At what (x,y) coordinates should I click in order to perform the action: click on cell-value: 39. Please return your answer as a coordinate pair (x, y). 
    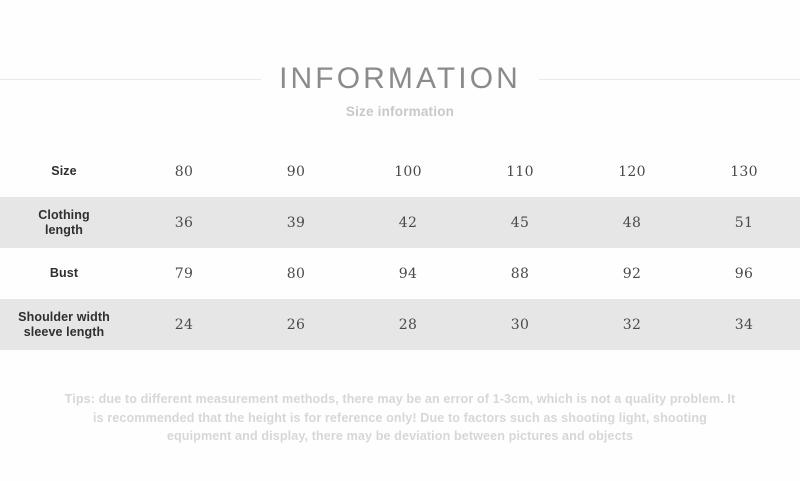
    Looking at the image, I should click on (296, 222).